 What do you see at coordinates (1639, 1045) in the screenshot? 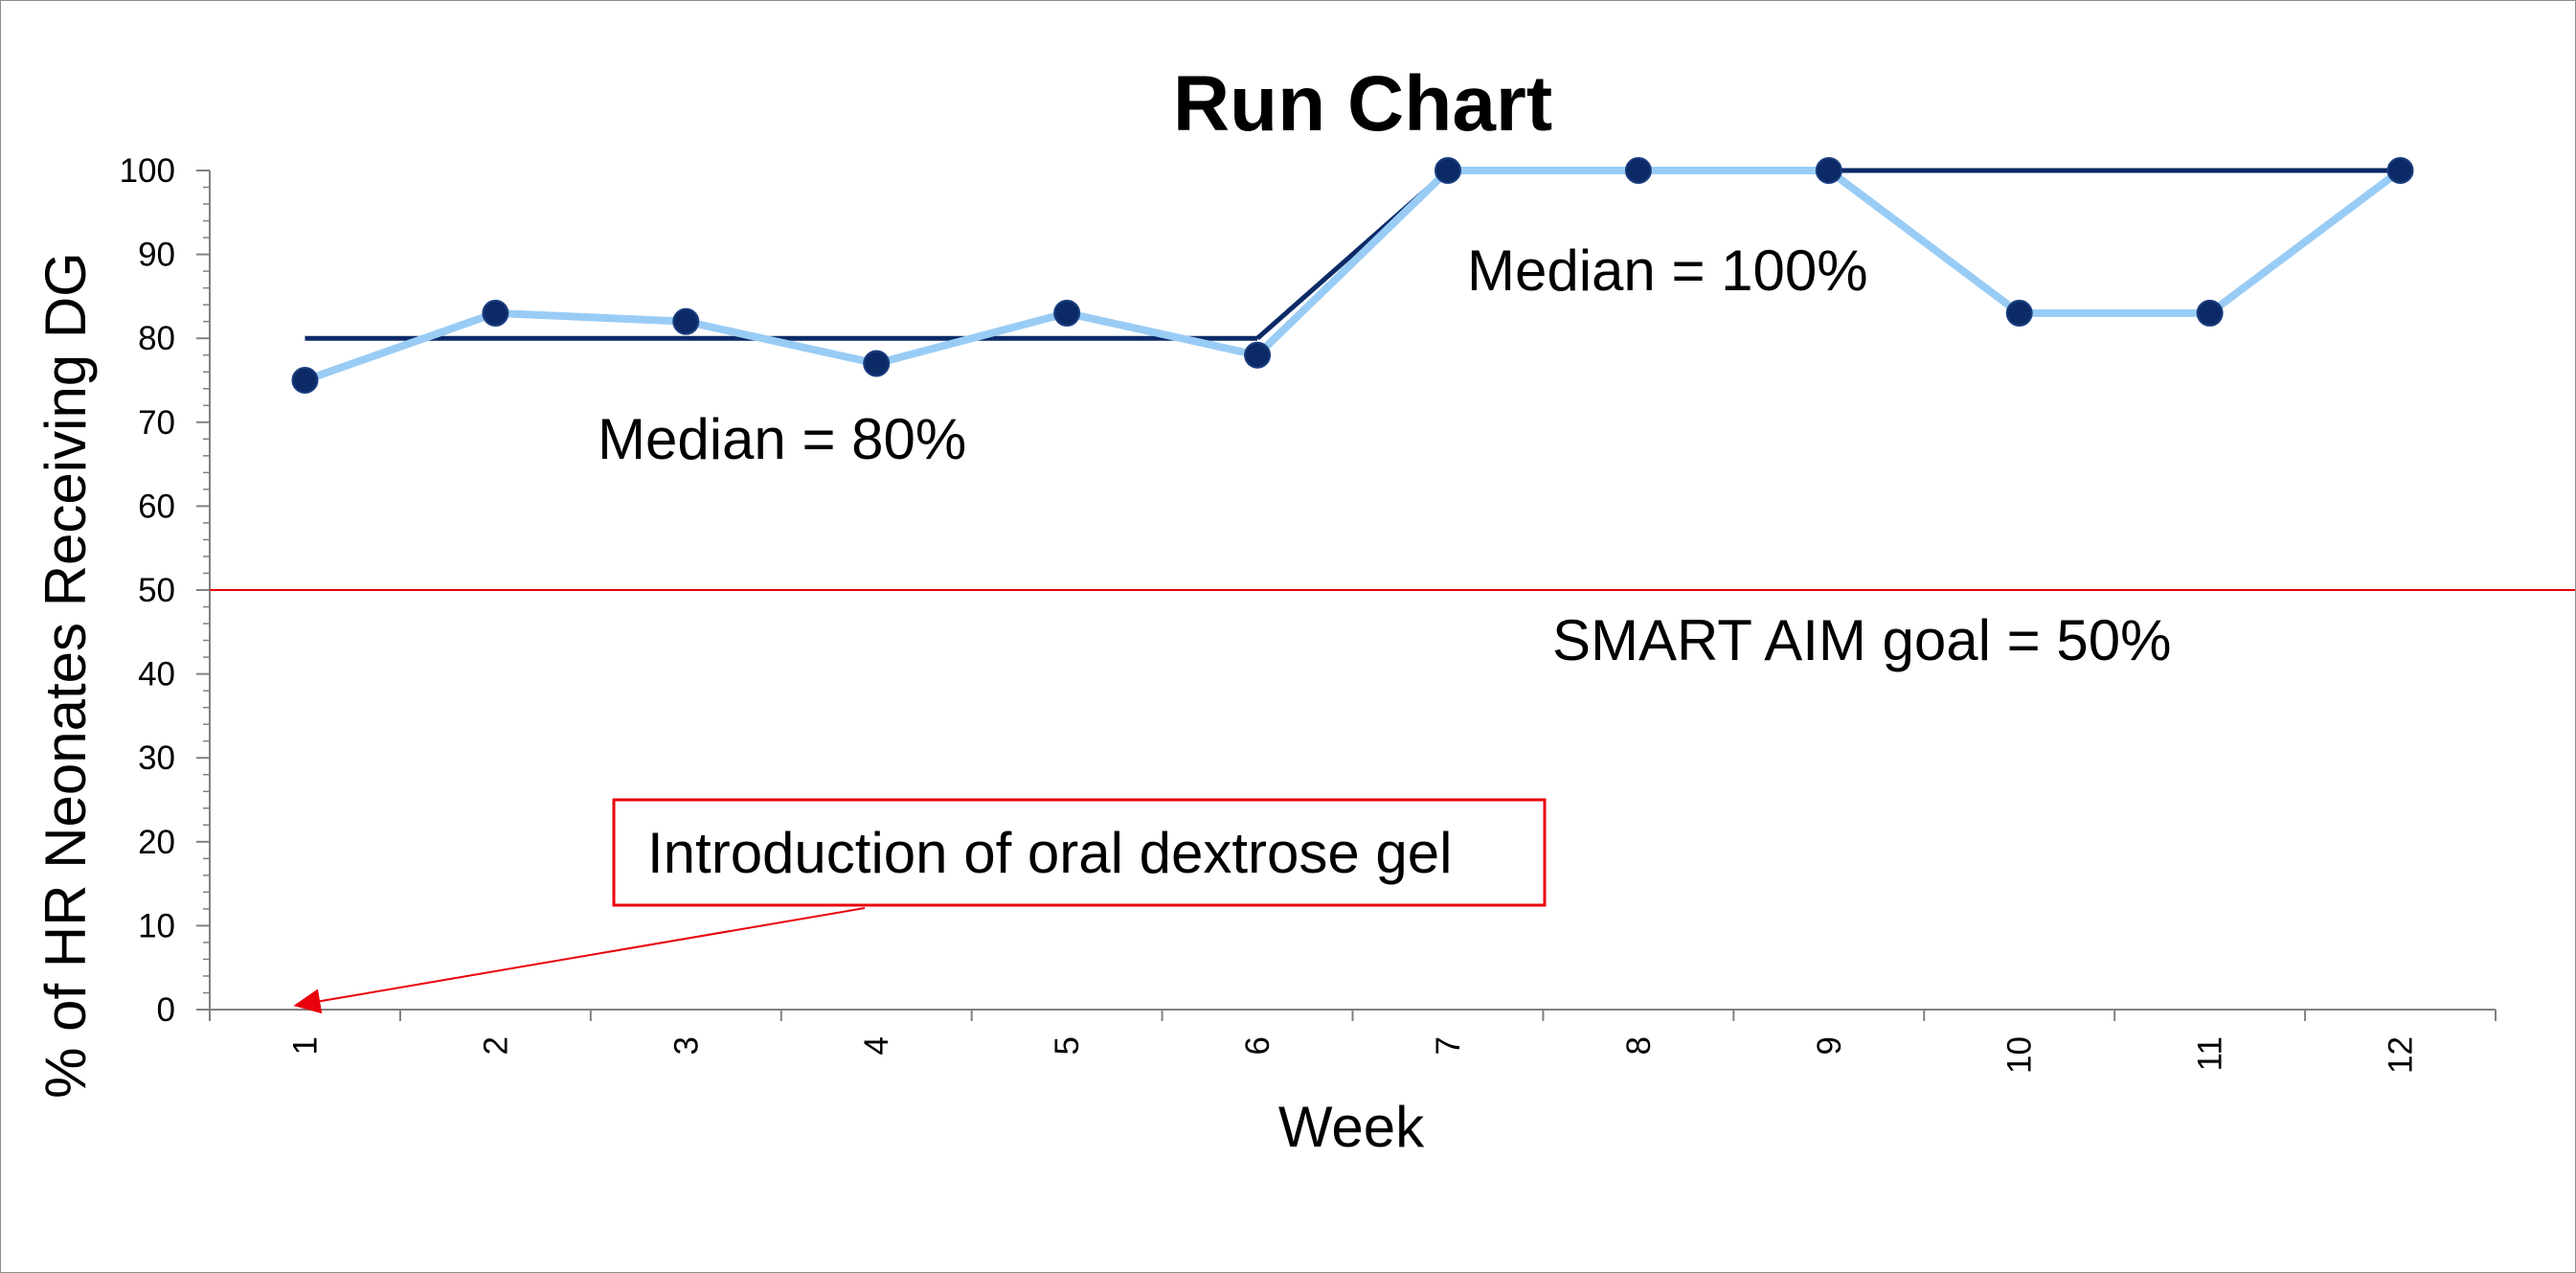
I see `x-tick-label: 8` at bounding box center [1639, 1045].